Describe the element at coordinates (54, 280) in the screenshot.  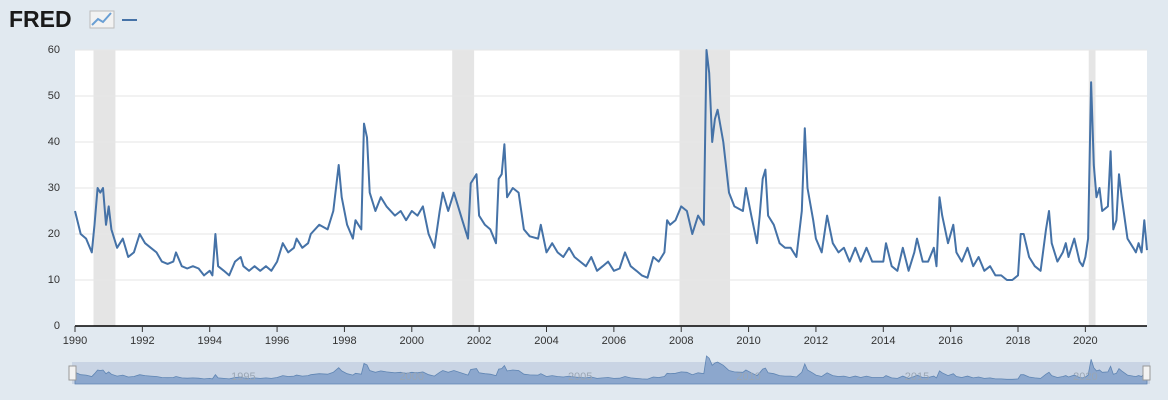
I see `y-tick-label: 10` at that location.